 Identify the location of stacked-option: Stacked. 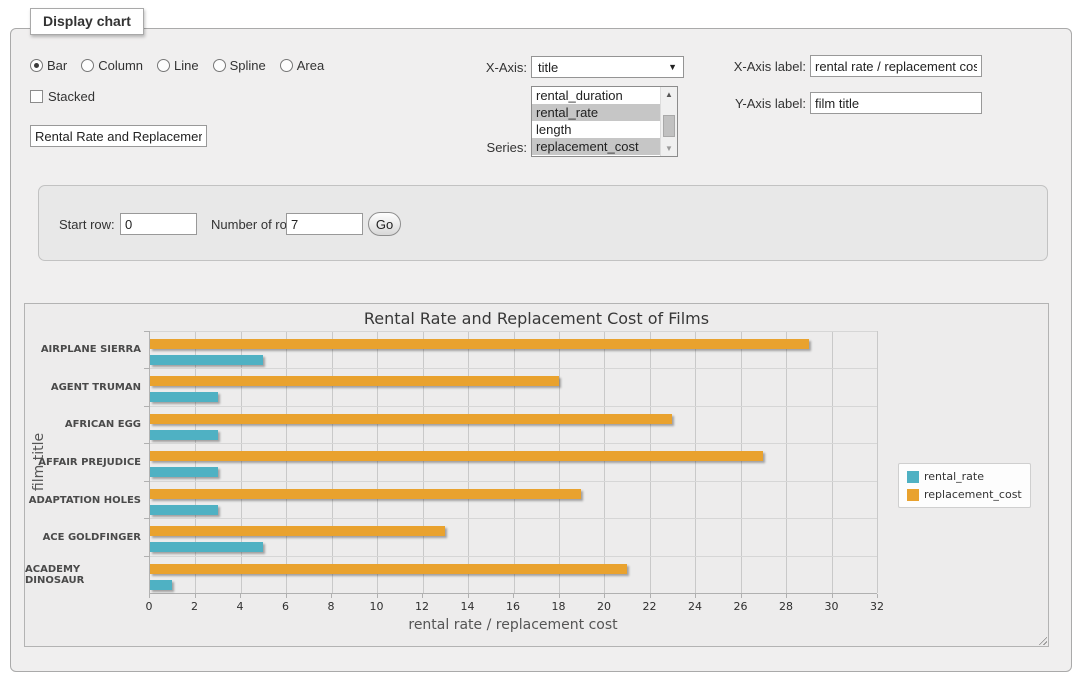
(62, 96).